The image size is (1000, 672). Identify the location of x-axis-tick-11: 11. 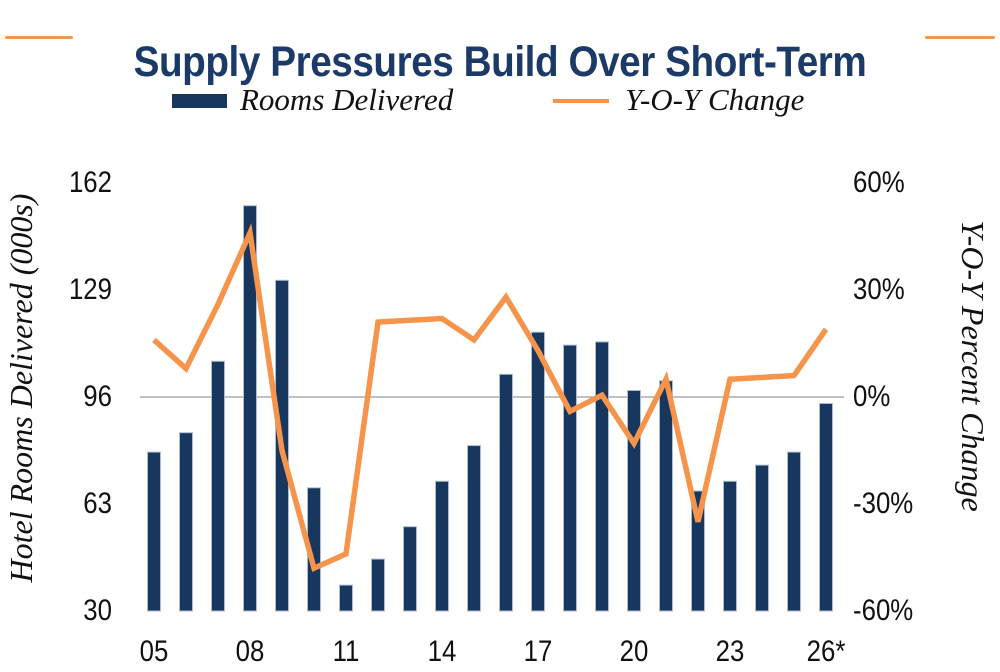
(346, 651).